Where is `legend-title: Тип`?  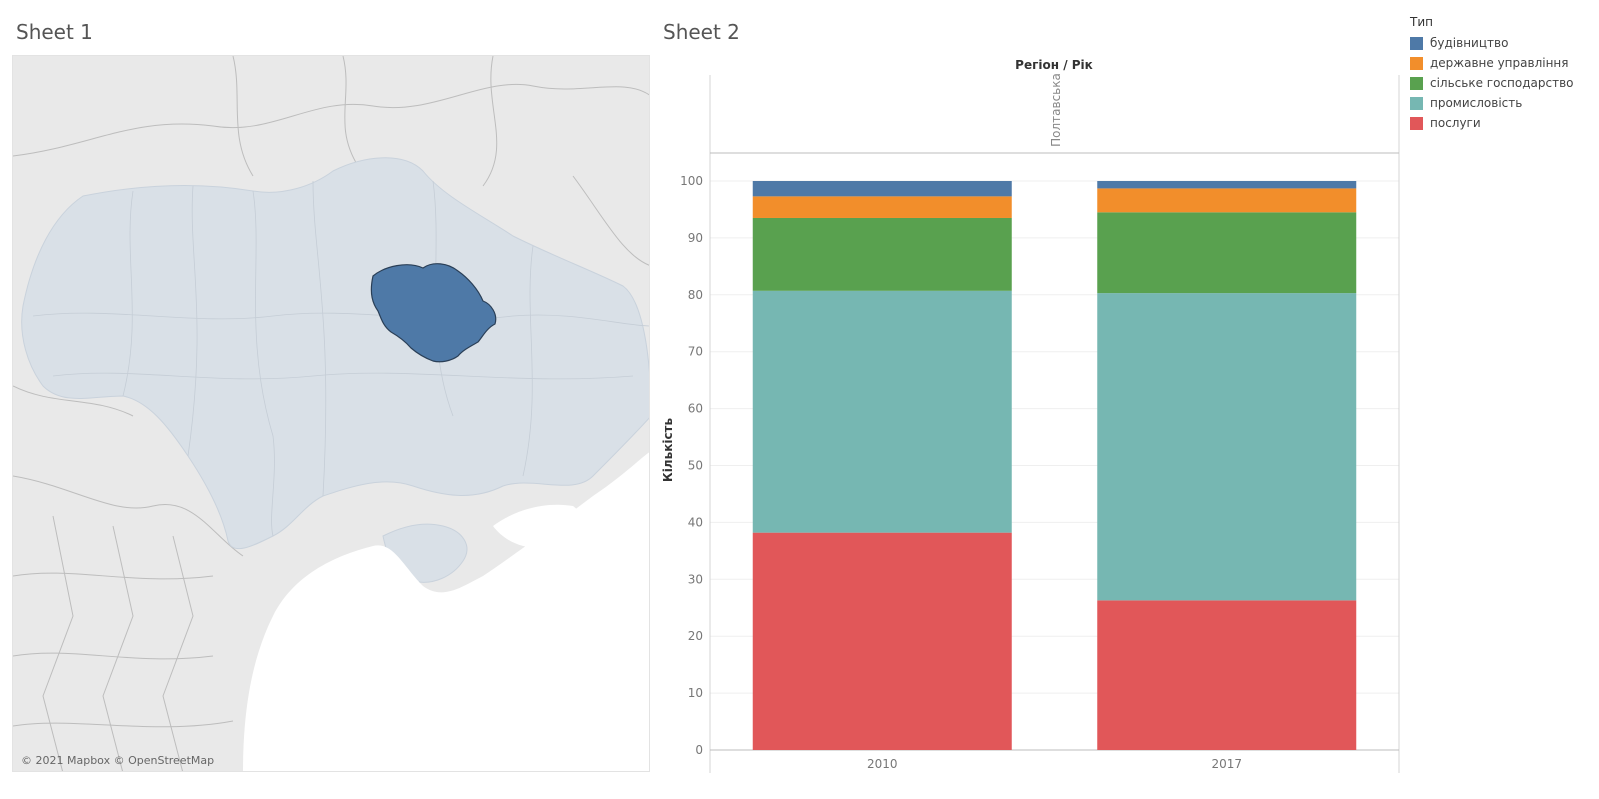
legend-title: Тип is located at coordinates (1421, 22).